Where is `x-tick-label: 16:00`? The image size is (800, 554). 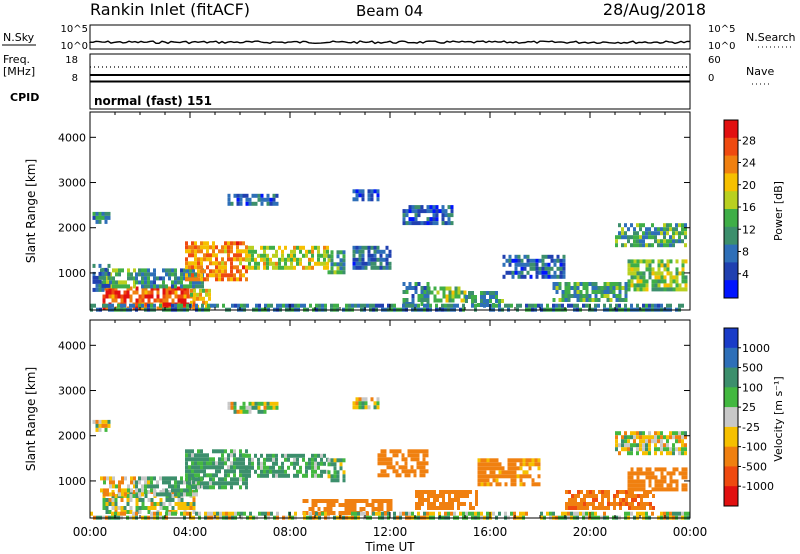 x-tick-label: 16:00 is located at coordinates (490, 532).